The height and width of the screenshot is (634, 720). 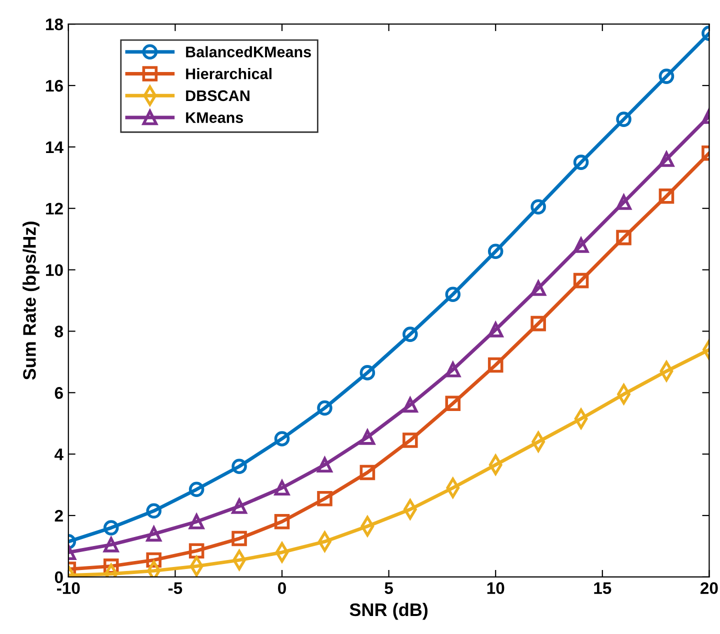 What do you see at coordinates (58, 516) in the screenshot?
I see `y-tick-label: 2` at bounding box center [58, 516].